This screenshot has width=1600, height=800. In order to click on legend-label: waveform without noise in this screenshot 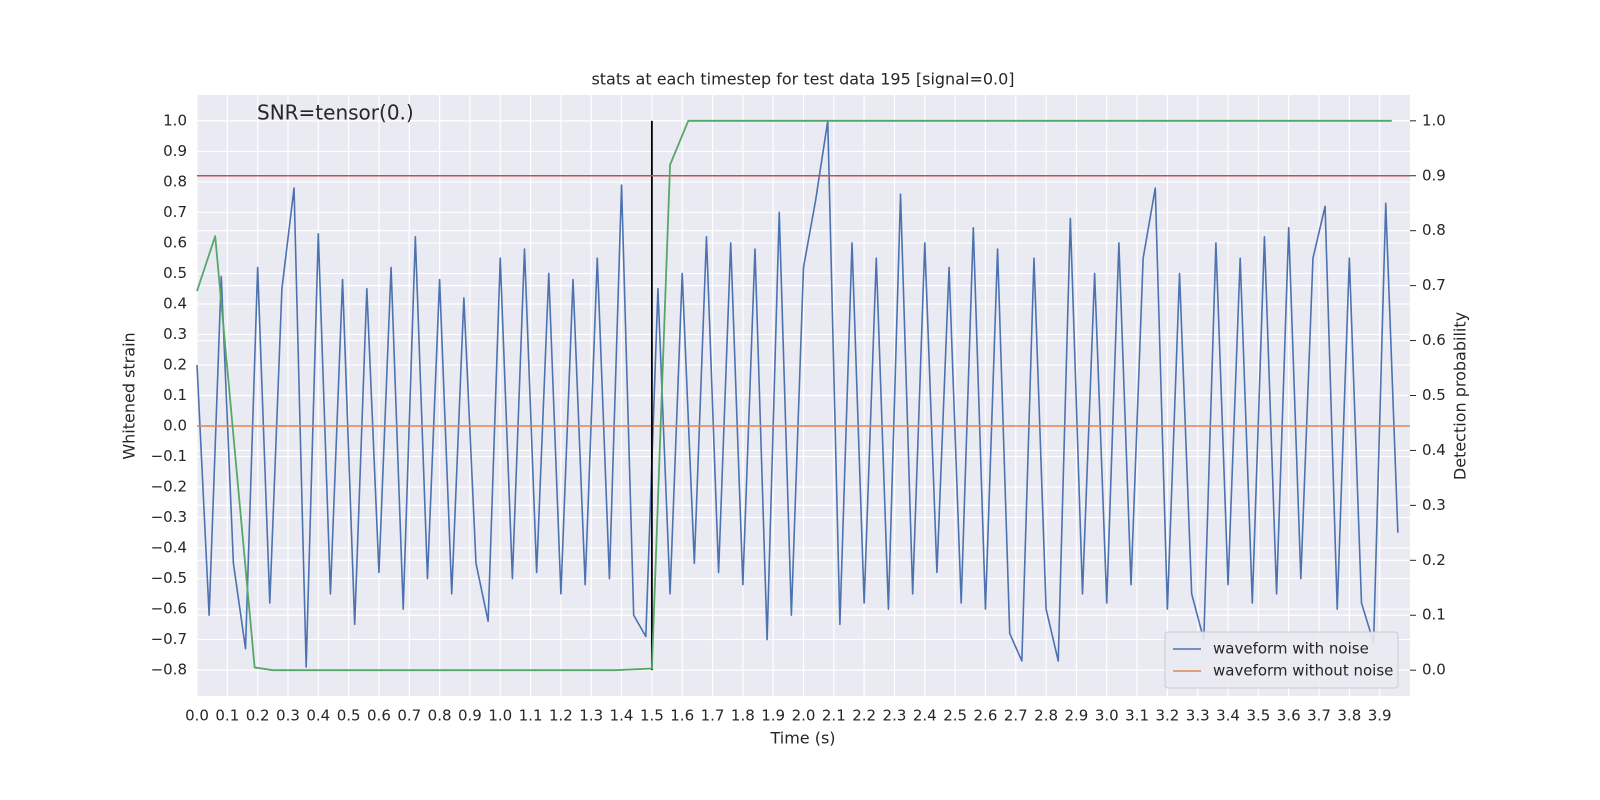, I will do `click(1303, 671)`.